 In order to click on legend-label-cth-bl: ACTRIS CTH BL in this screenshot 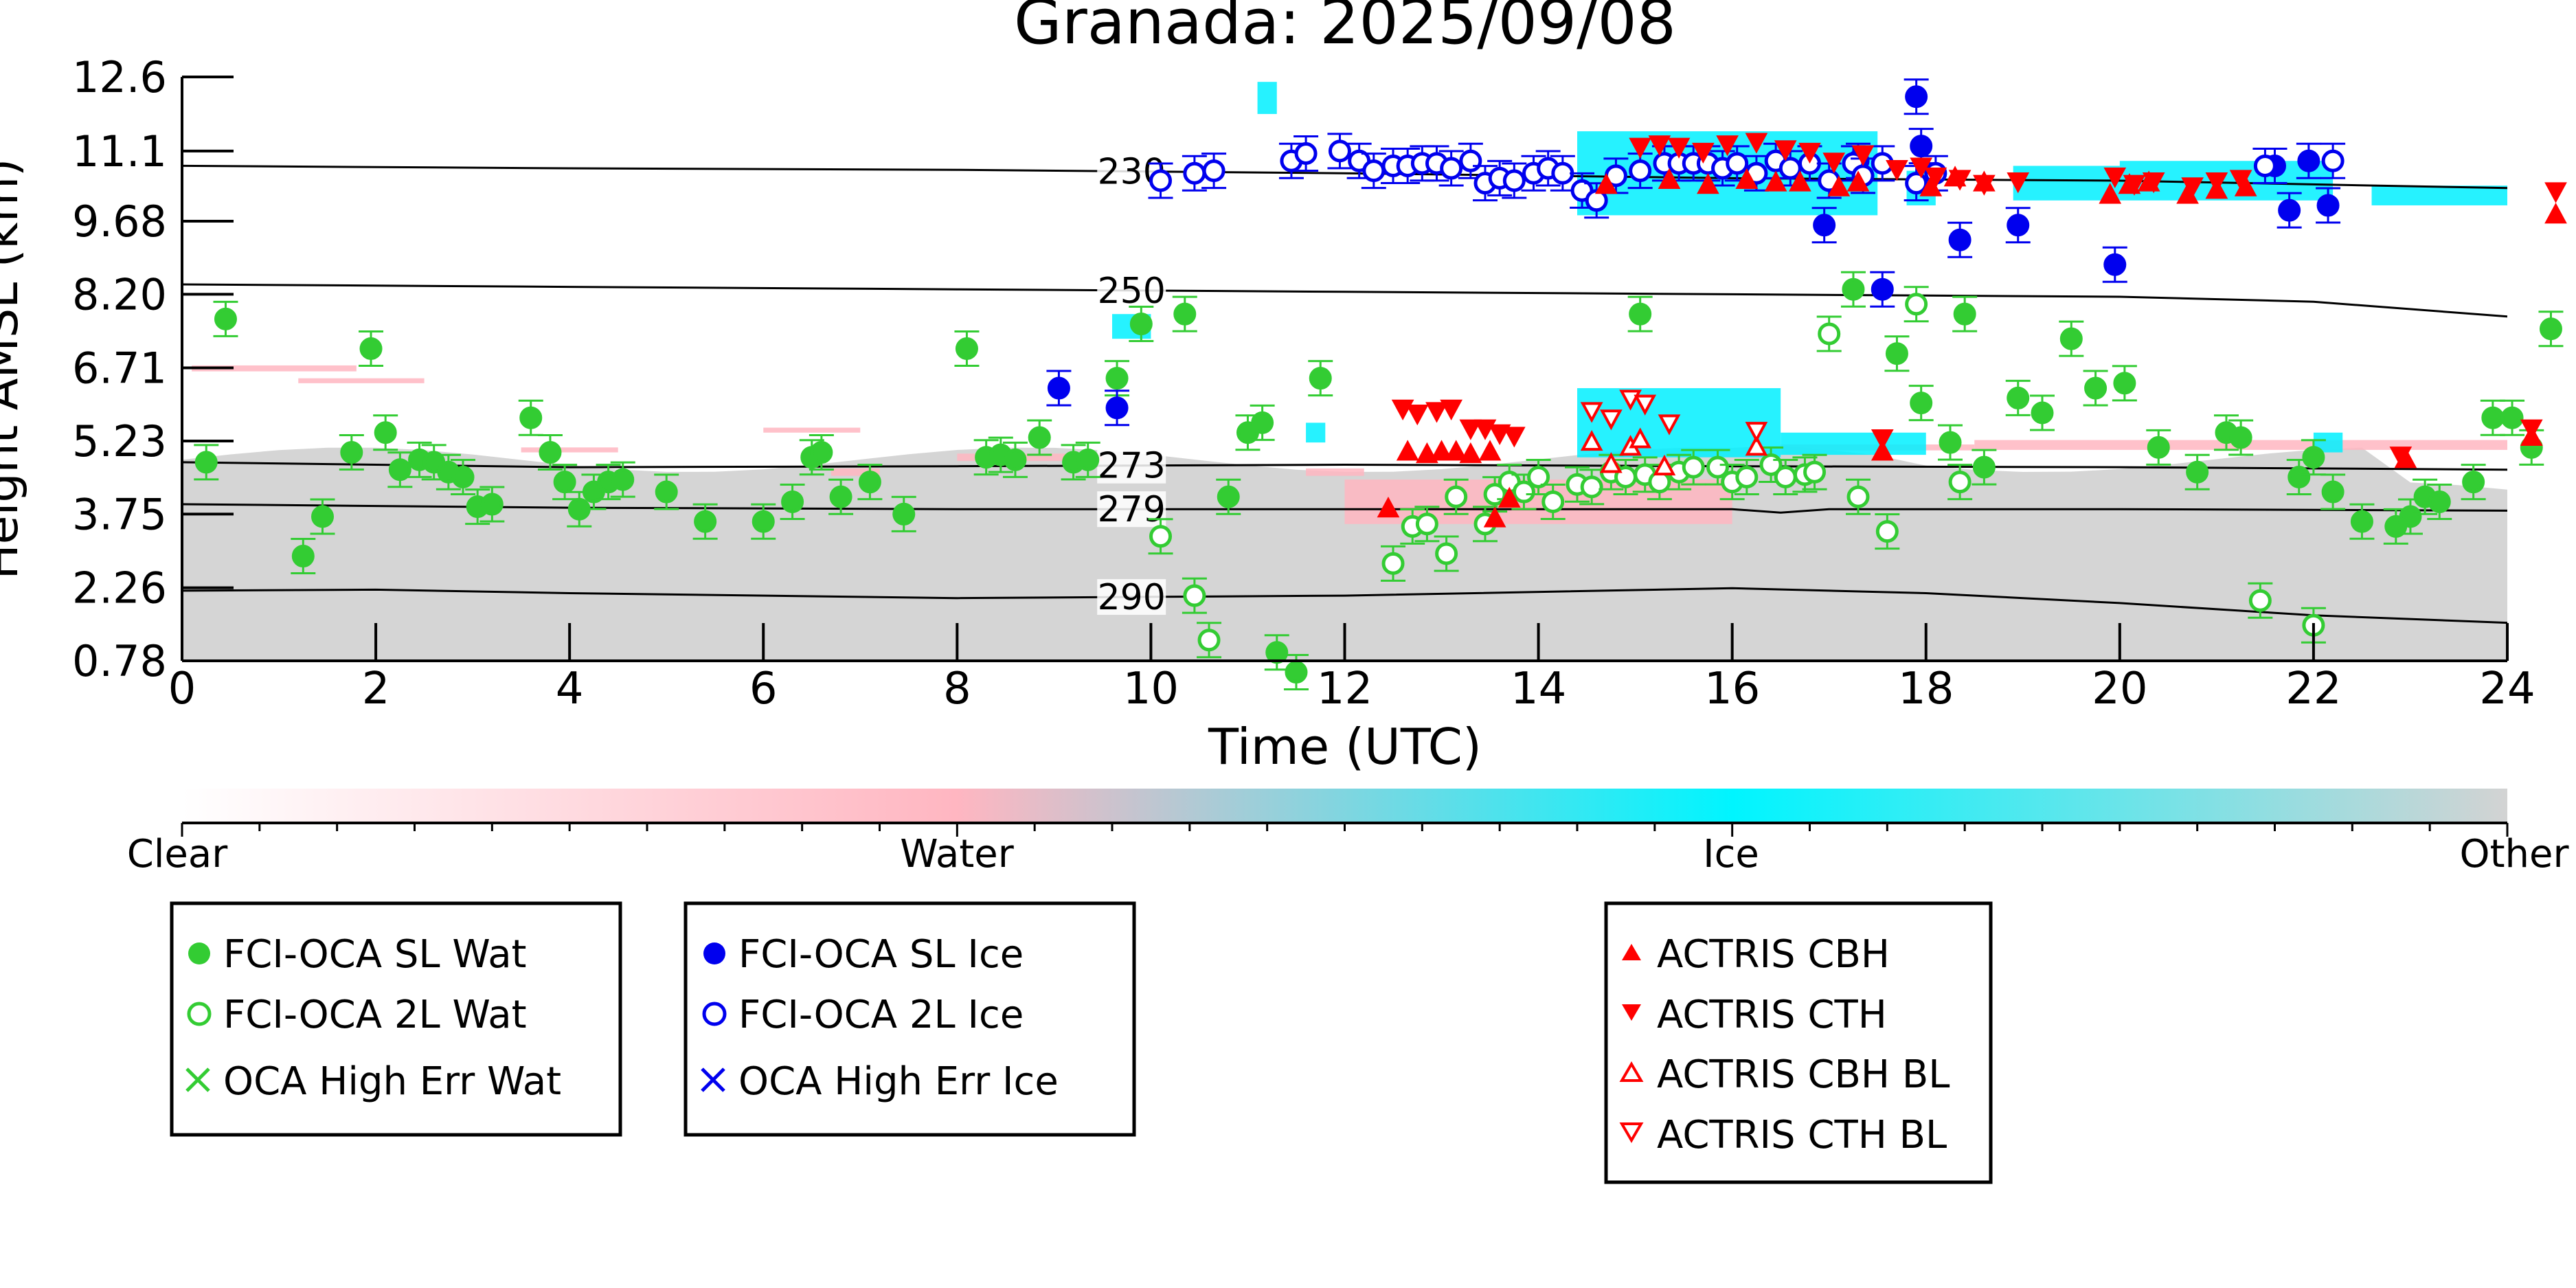, I will do `click(1802, 1135)`.